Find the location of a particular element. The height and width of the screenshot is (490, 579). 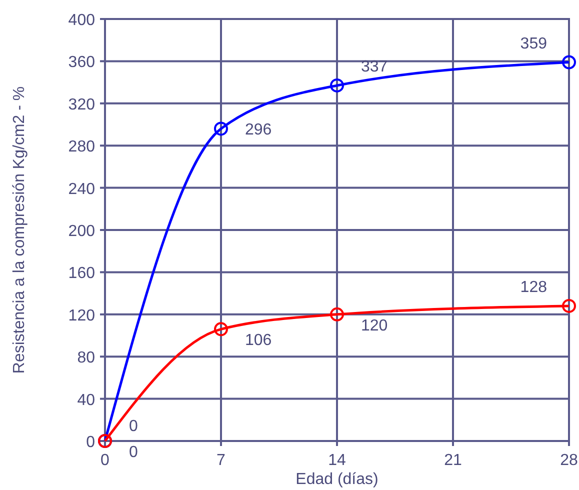

data-label: 128 is located at coordinates (534, 287).